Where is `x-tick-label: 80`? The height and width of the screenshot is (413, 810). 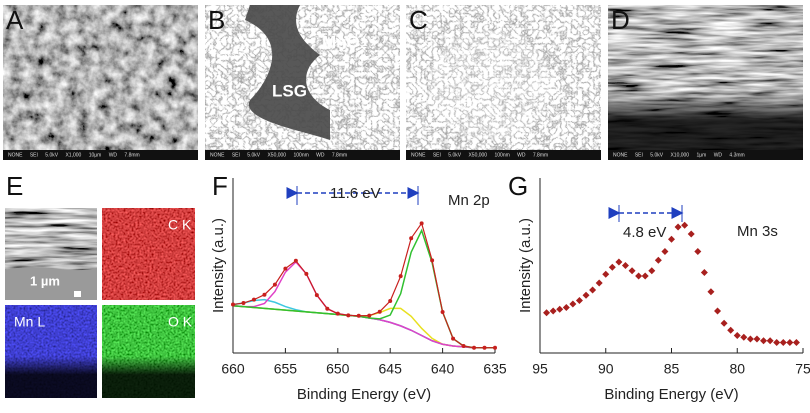 x-tick-label: 80 is located at coordinates (737, 369).